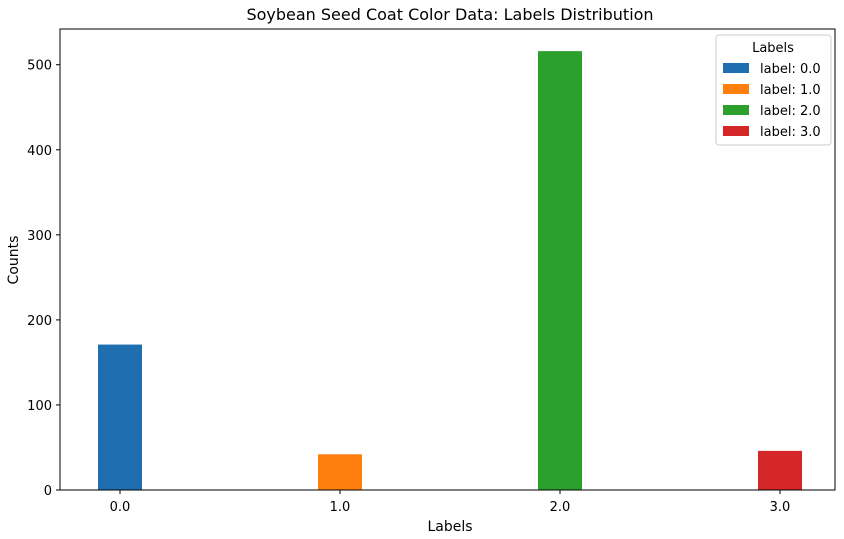 This screenshot has width=844, height=539. I want to click on x-tick-label: 1.0, so click(340, 507).